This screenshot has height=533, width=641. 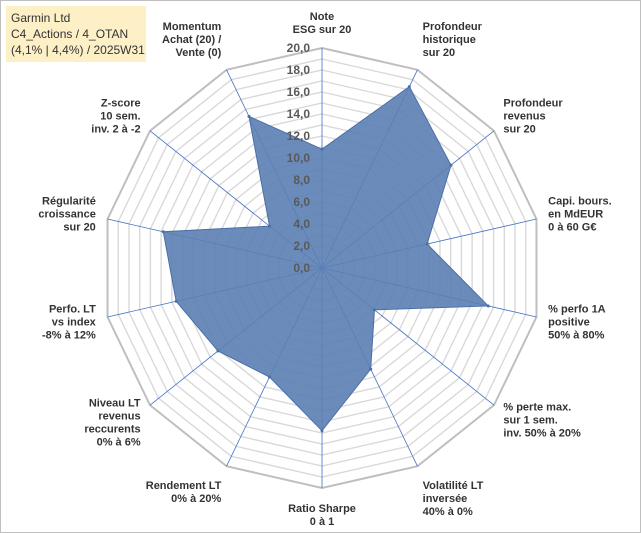 What do you see at coordinates (115, 130) in the screenshot?
I see `category-label: inv. 2 à -2` at bounding box center [115, 130].